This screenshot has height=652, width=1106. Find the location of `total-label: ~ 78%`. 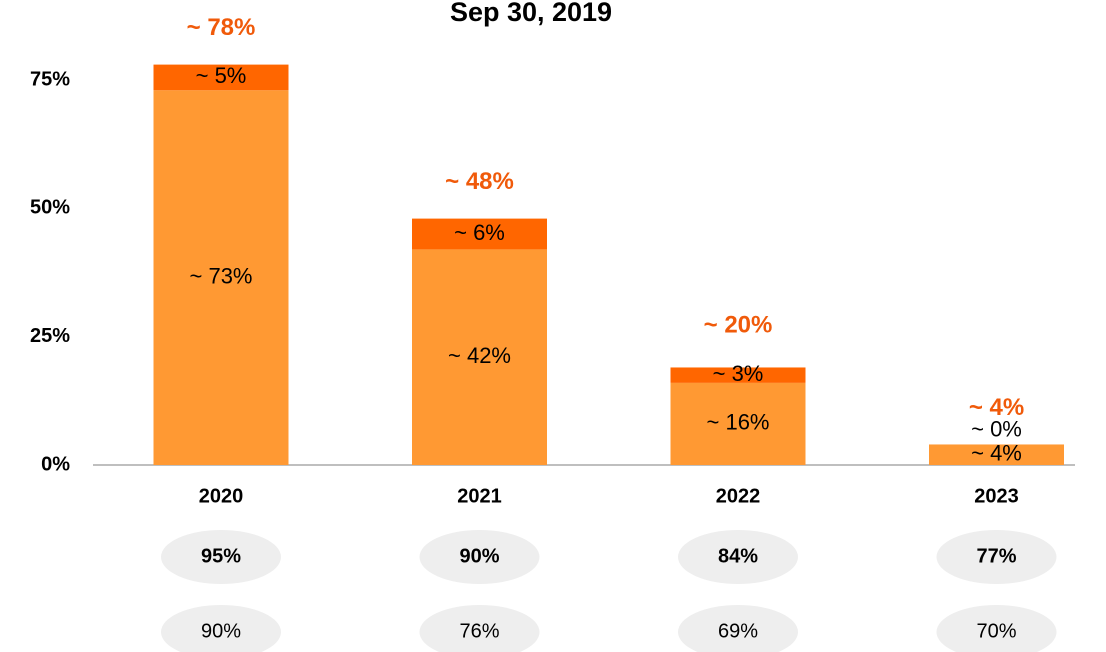

total-label: ~ 78% is located at coordinates (221, 27).